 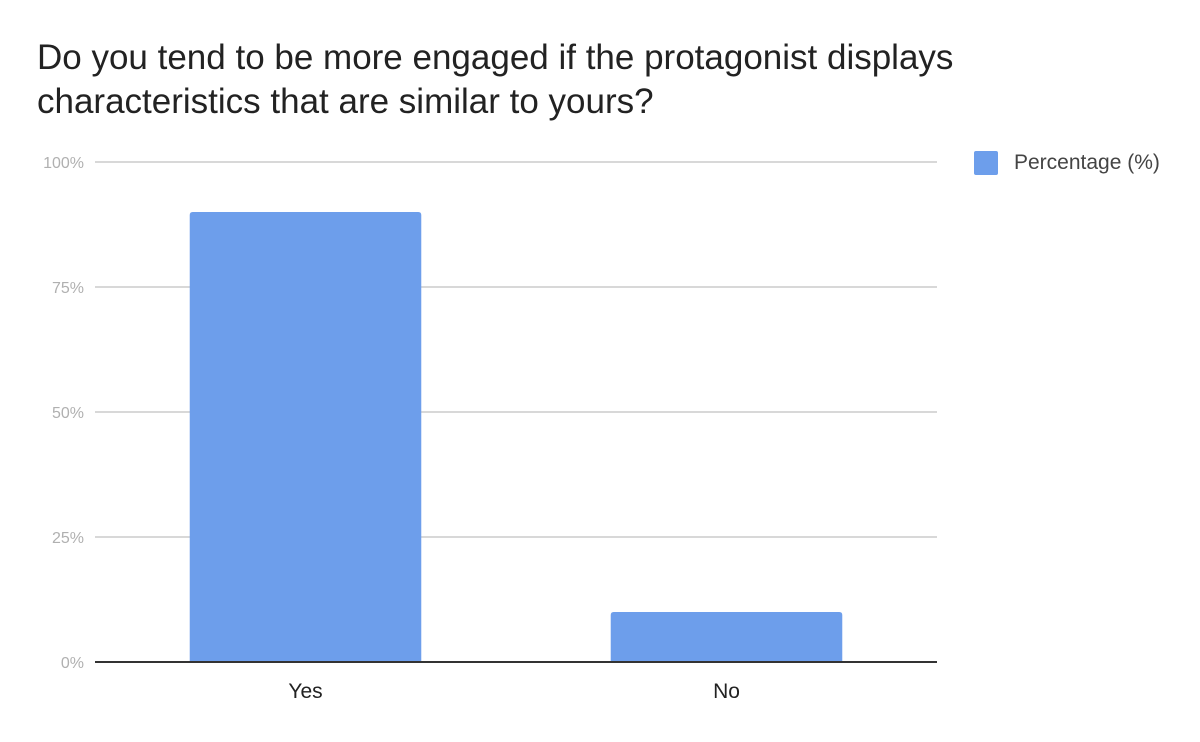 What do you see at coordinates (1087, 162) in the screenshot?
I see `legend-label: Percentage (%)` at bounding box center [1087, 162].